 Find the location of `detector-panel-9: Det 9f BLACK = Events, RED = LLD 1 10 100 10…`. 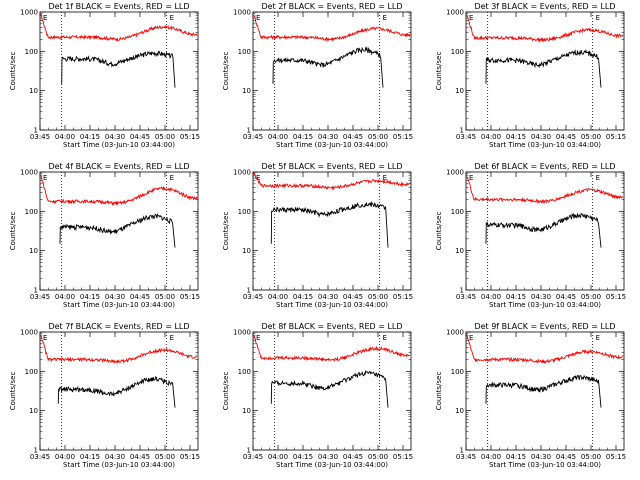

detector-panel-9: Det 9f BLACK = Events, RED = LLD 1 10 100 10… is located at coordinates (530, 395).